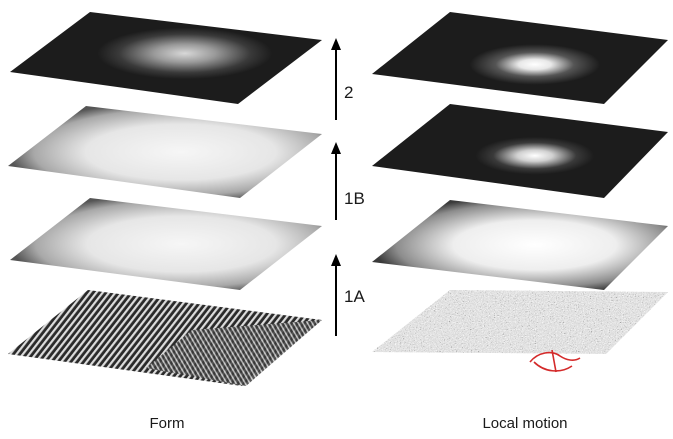 This screenshot has width=673, height=439. What do you see at coordinates (354, 296) in the screenshot?
I see `stage-label-1a: 1A` at bounding box center [354, 296].